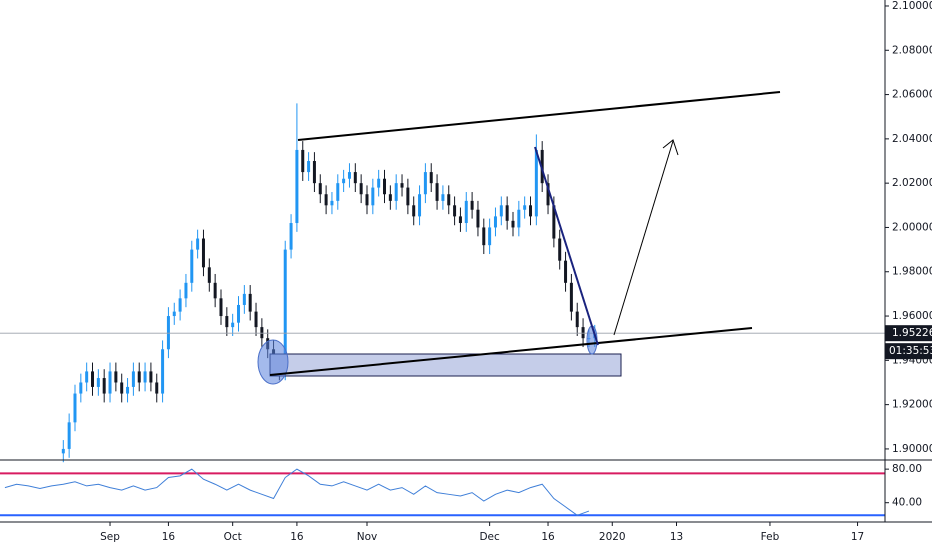 This screenshot has width=932, height=550. Describe the element at coordinates (233, 537) in the screenshot. I see `x-tick-label: Oct` at that location.